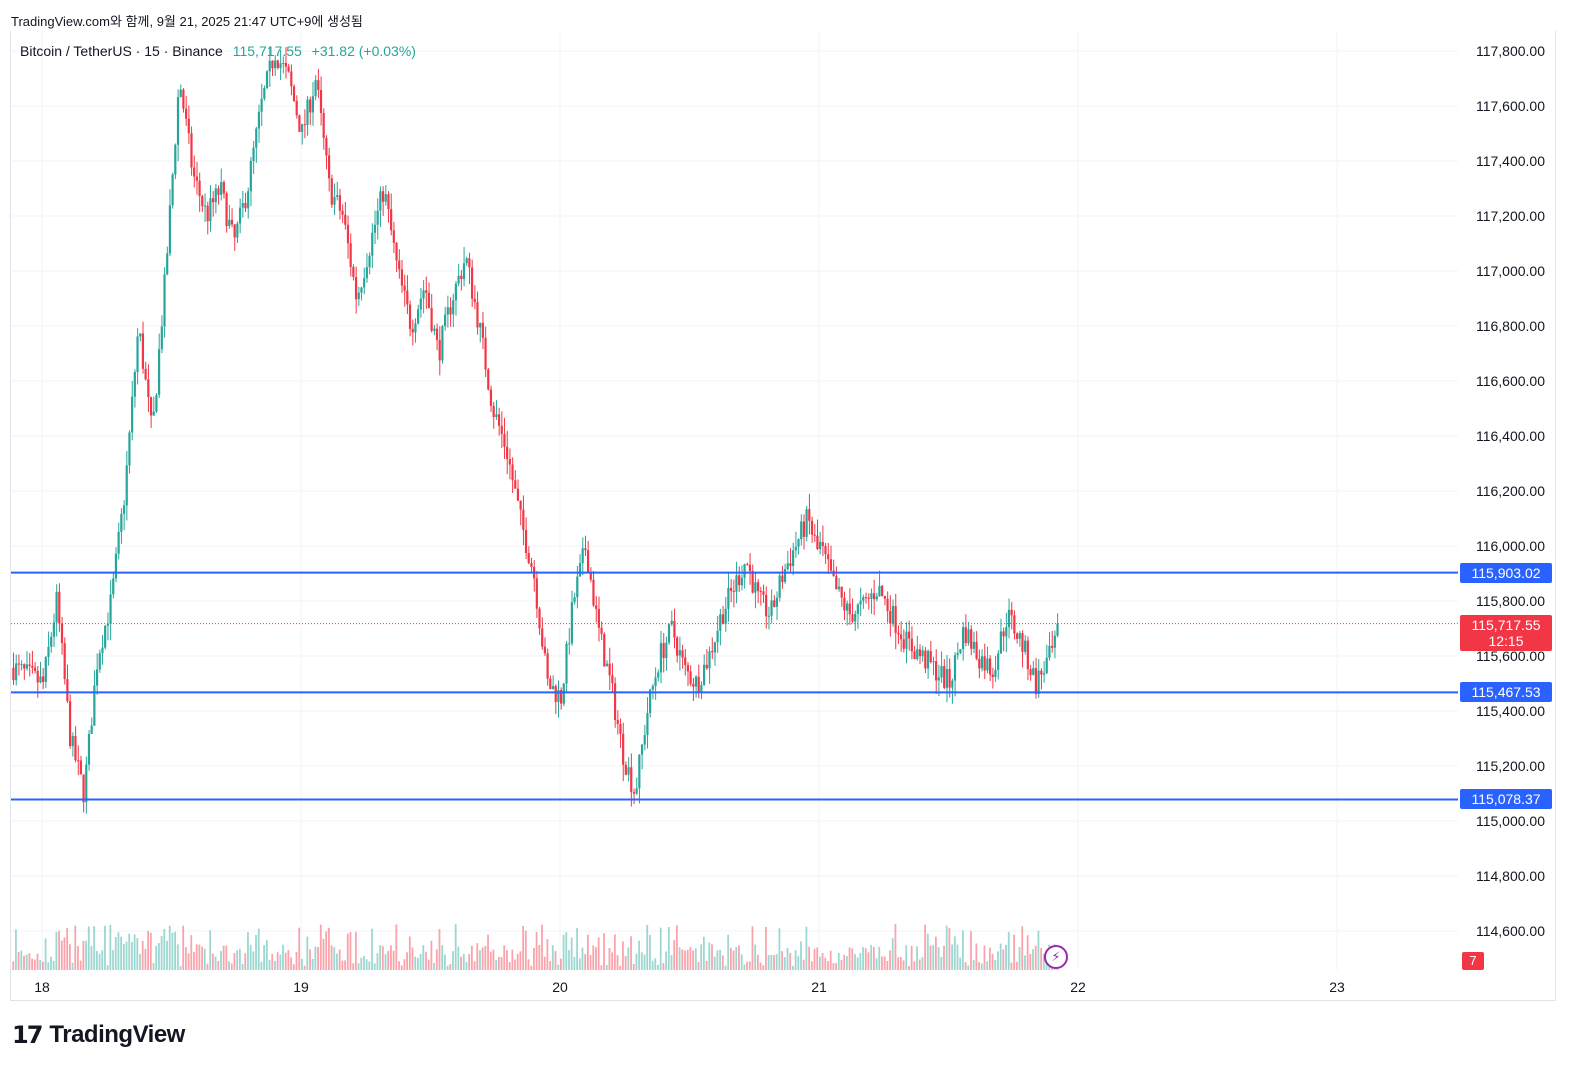  Describe the element at coordinates (1510, 106) in the screenshot. I see `price-tick-label: 117,600.00` at that location.